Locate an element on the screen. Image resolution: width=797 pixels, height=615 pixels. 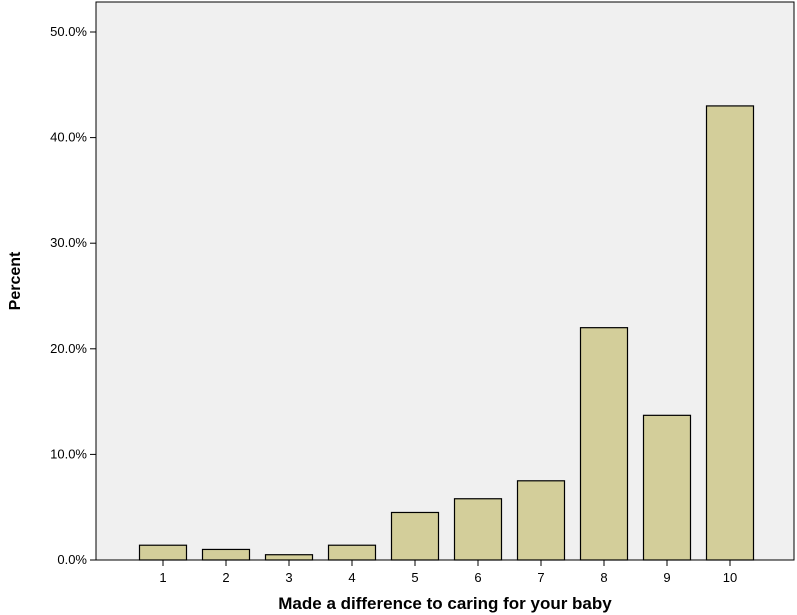
x-tick-label: 6 is located at coordinates (477, 577).